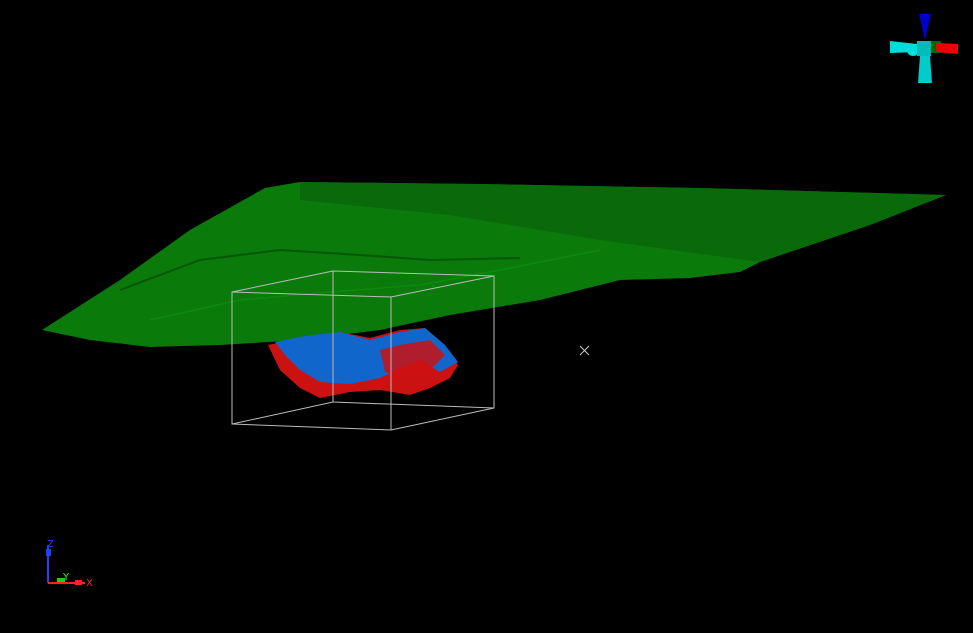 Image resolution: width=973 pixels, height=633 pixels. Describe the element at coordinates (50, 544) in the screenshot. I see `z-axis-label: Z` at that location.